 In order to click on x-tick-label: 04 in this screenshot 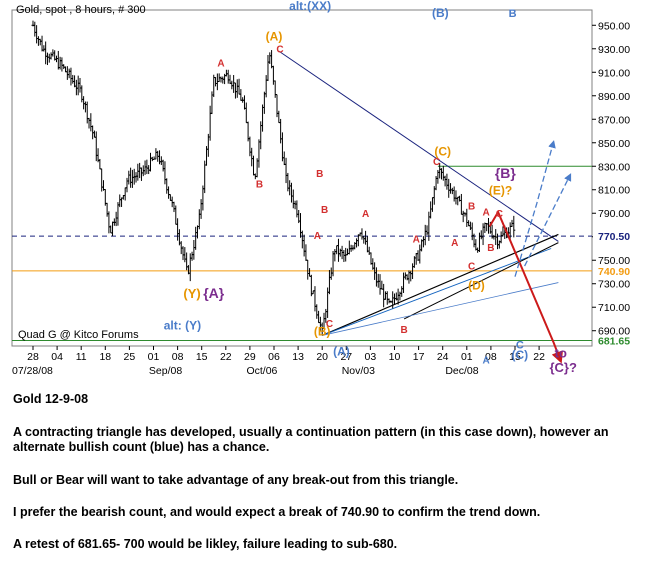, I will do `click(57, 357)`.